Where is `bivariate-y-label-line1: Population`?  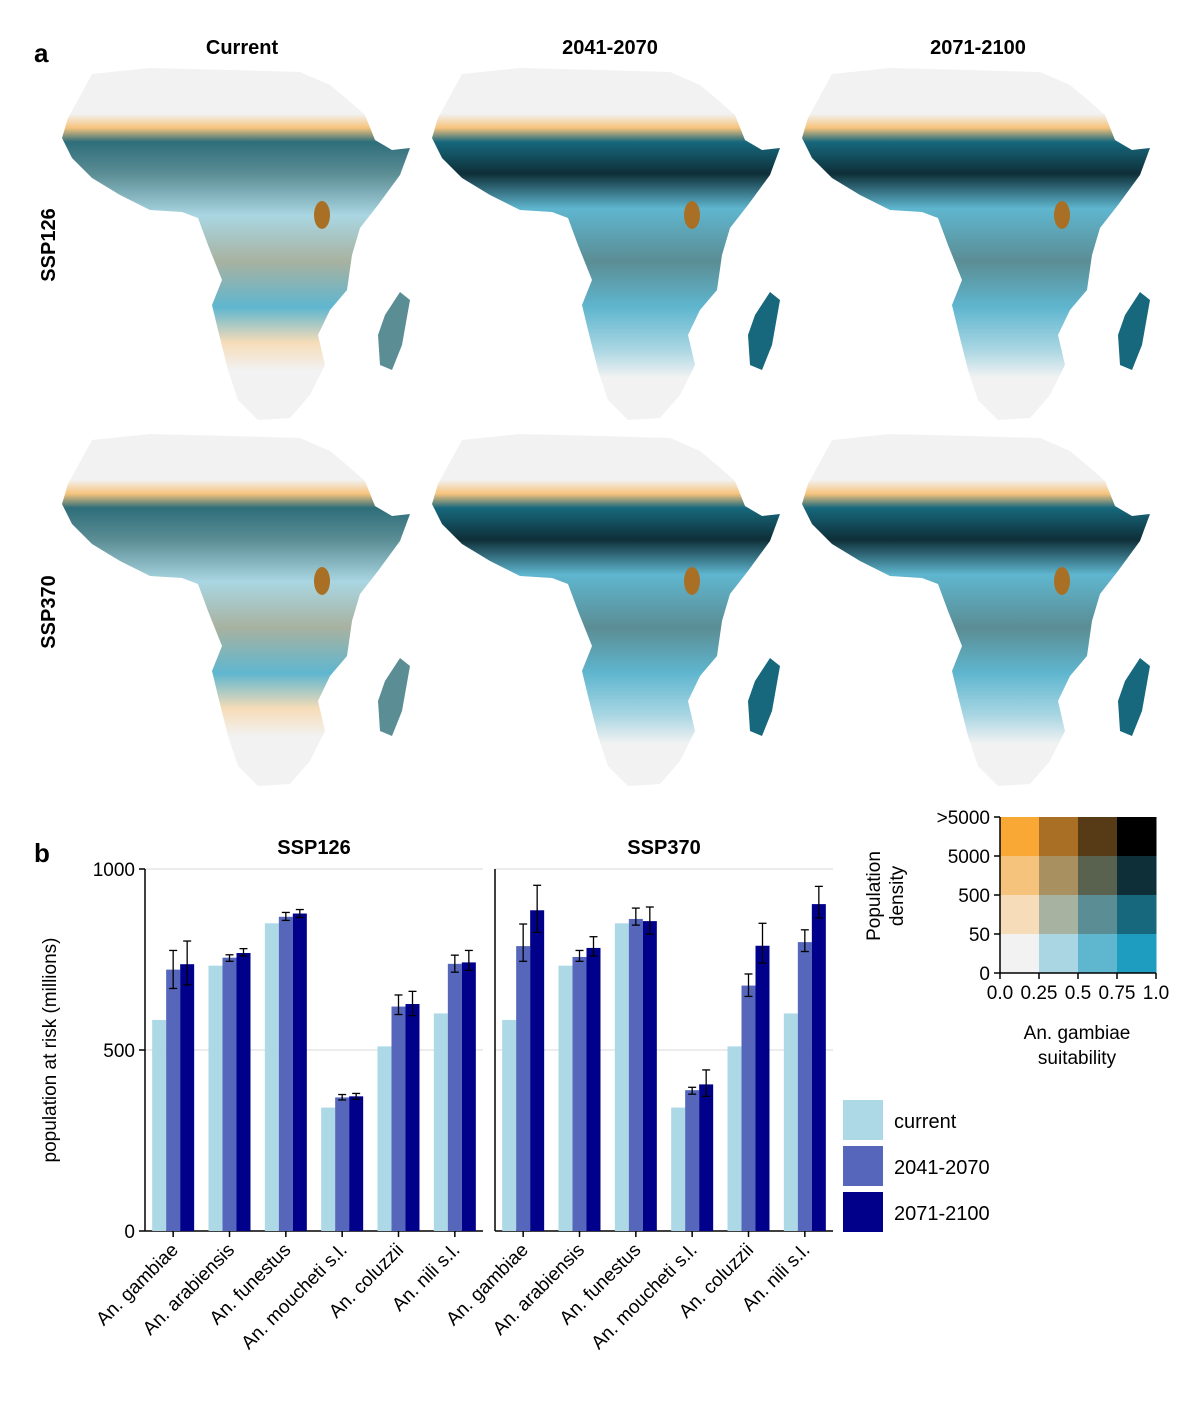 bivariate-y-label-line1: Population is located at coordinates (874, 896).